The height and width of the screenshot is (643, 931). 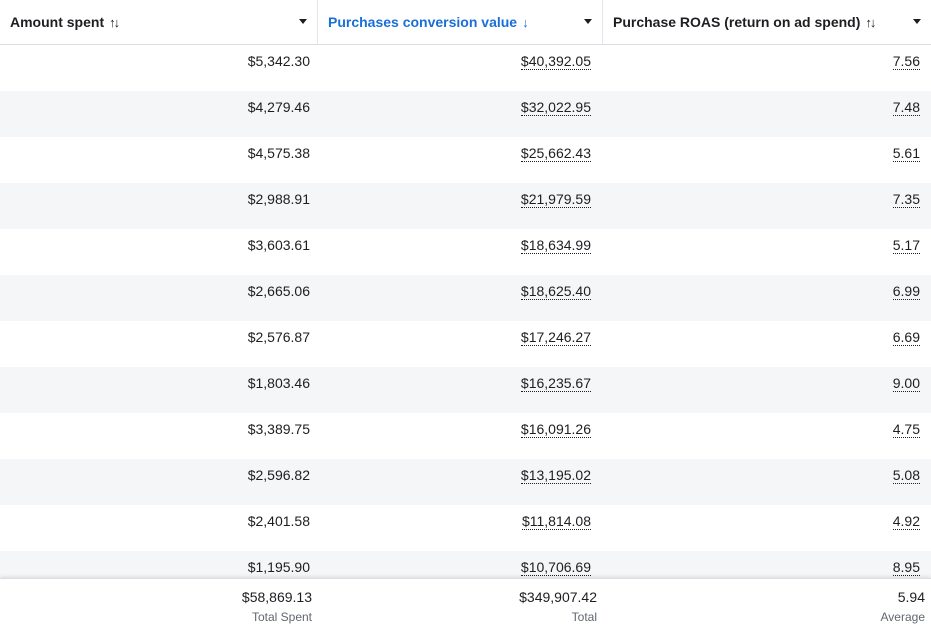 I want to click on conversion-value-link: $21,979.59, so click(x=555, y=199).